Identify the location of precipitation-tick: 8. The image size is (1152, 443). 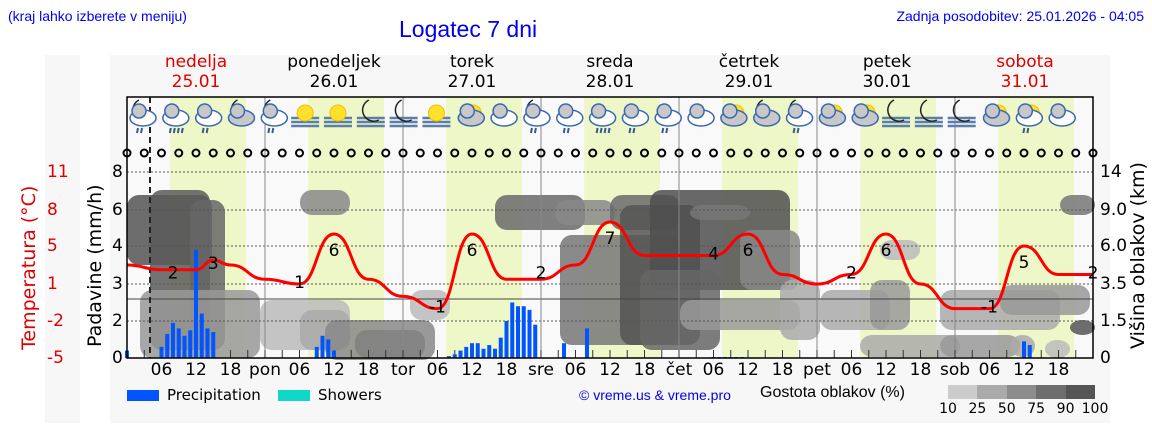
(117, 172).